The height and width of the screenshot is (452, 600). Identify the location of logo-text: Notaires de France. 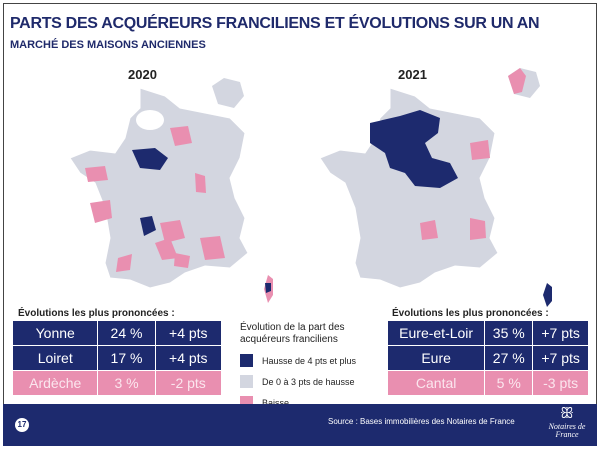
(567, 430).